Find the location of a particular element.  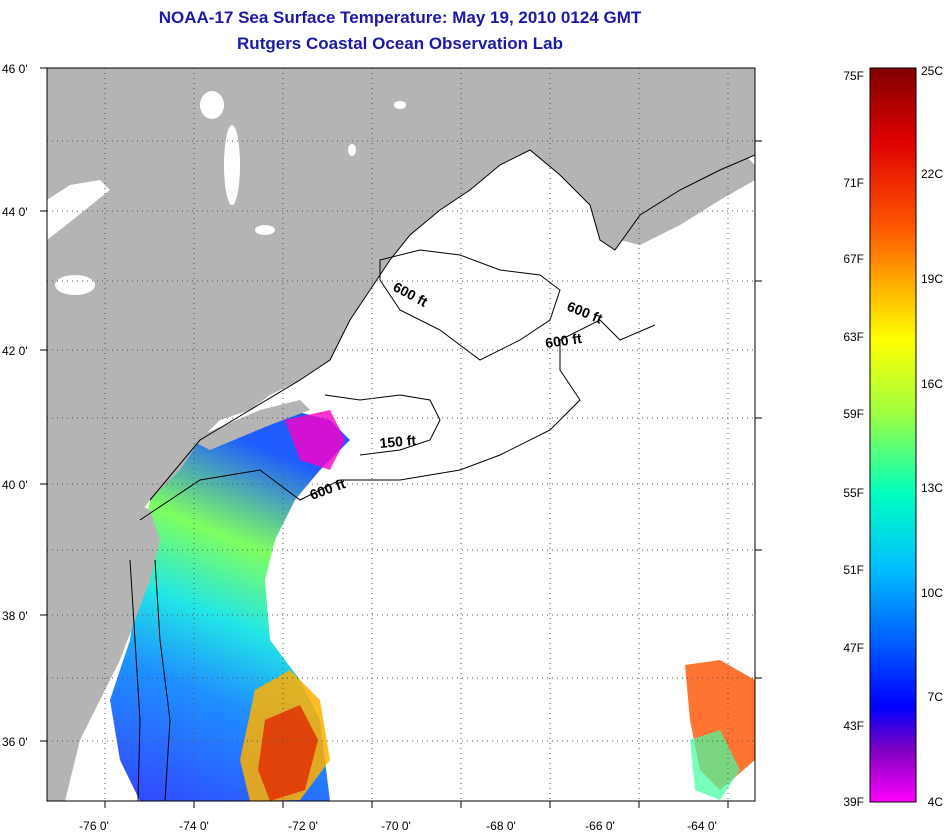

fahrenheit-label: 51F is located at coordinates (853, 570).